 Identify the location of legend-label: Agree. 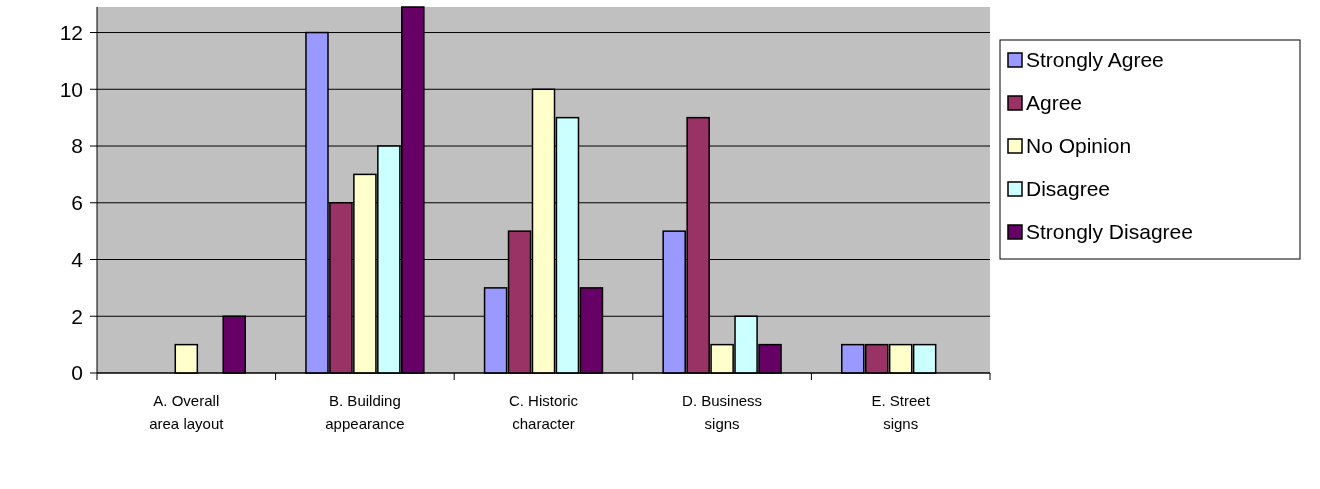
(1054, 103).